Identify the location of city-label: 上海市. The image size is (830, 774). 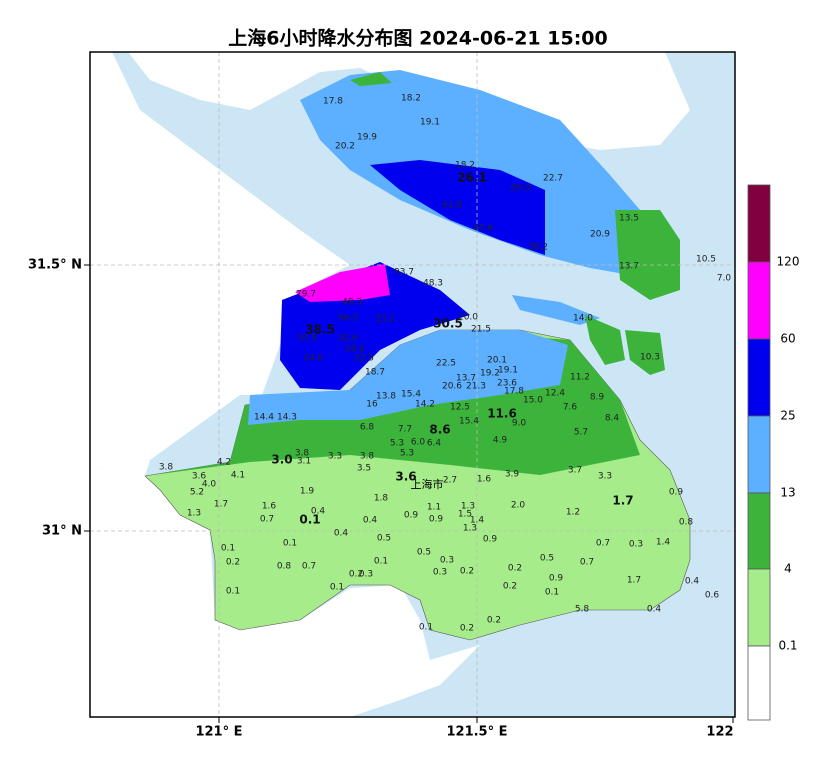
(427, 484).